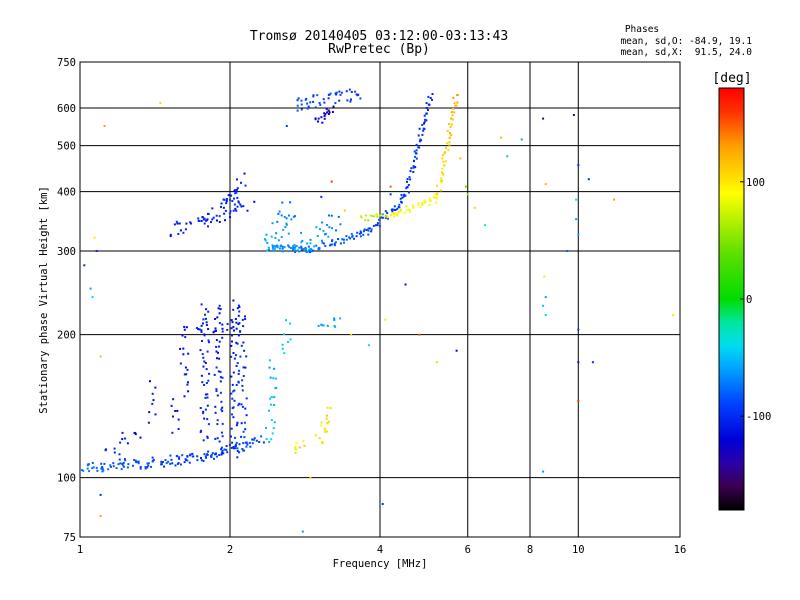 This screenshot has height=600, width=800. Describe the element at coordinates (66, 479) in the screenshot. I see `y-tick-label: 100` at that location.